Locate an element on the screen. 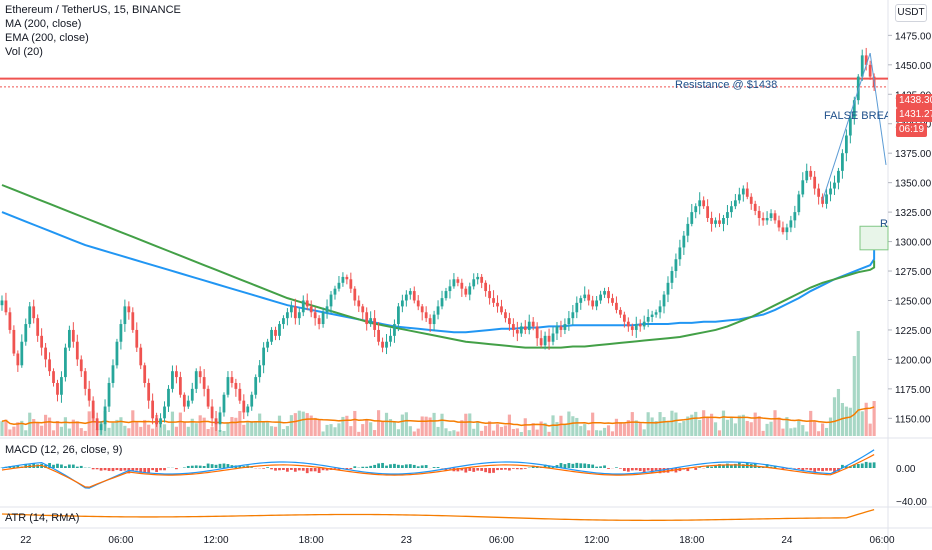  atr-label: ATR (14, RMA) is located at coordinates (42, 518).